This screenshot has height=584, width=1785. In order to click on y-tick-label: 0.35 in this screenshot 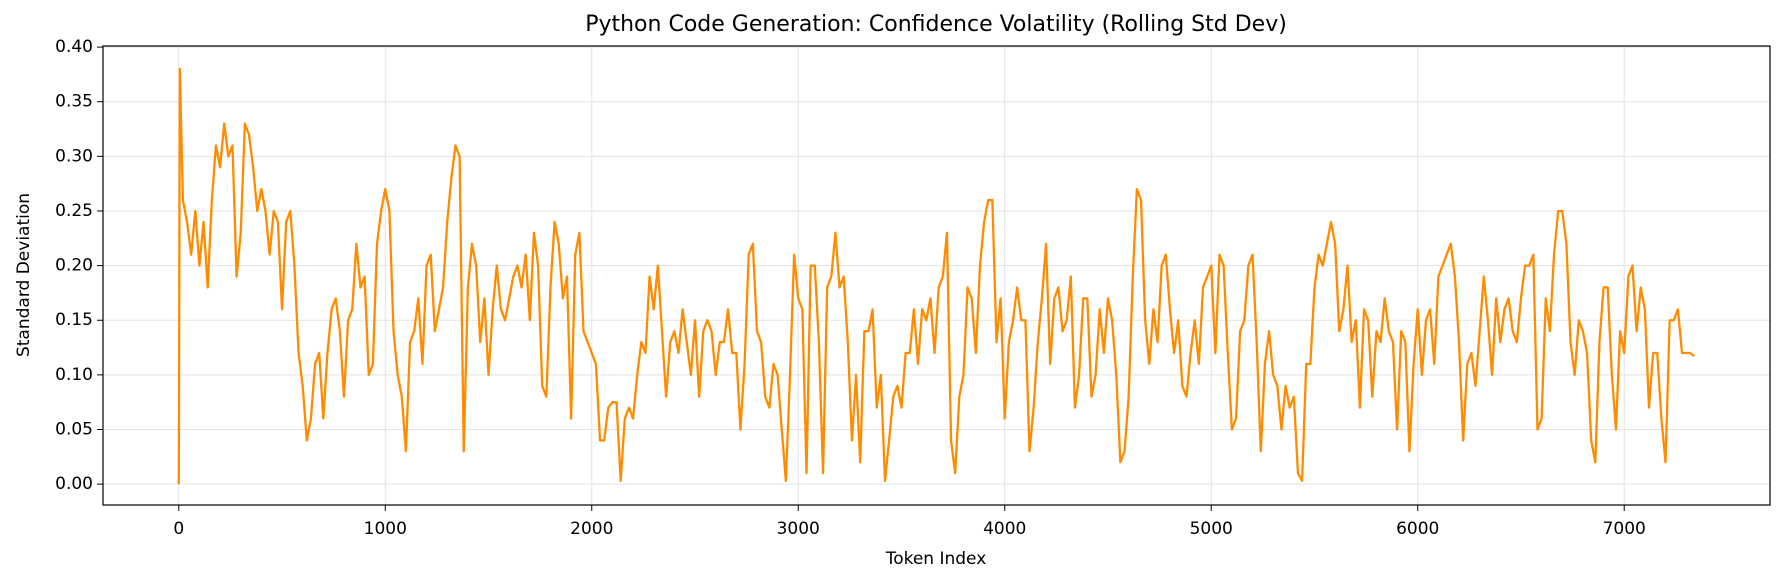, I will do `click(74, 102)`.